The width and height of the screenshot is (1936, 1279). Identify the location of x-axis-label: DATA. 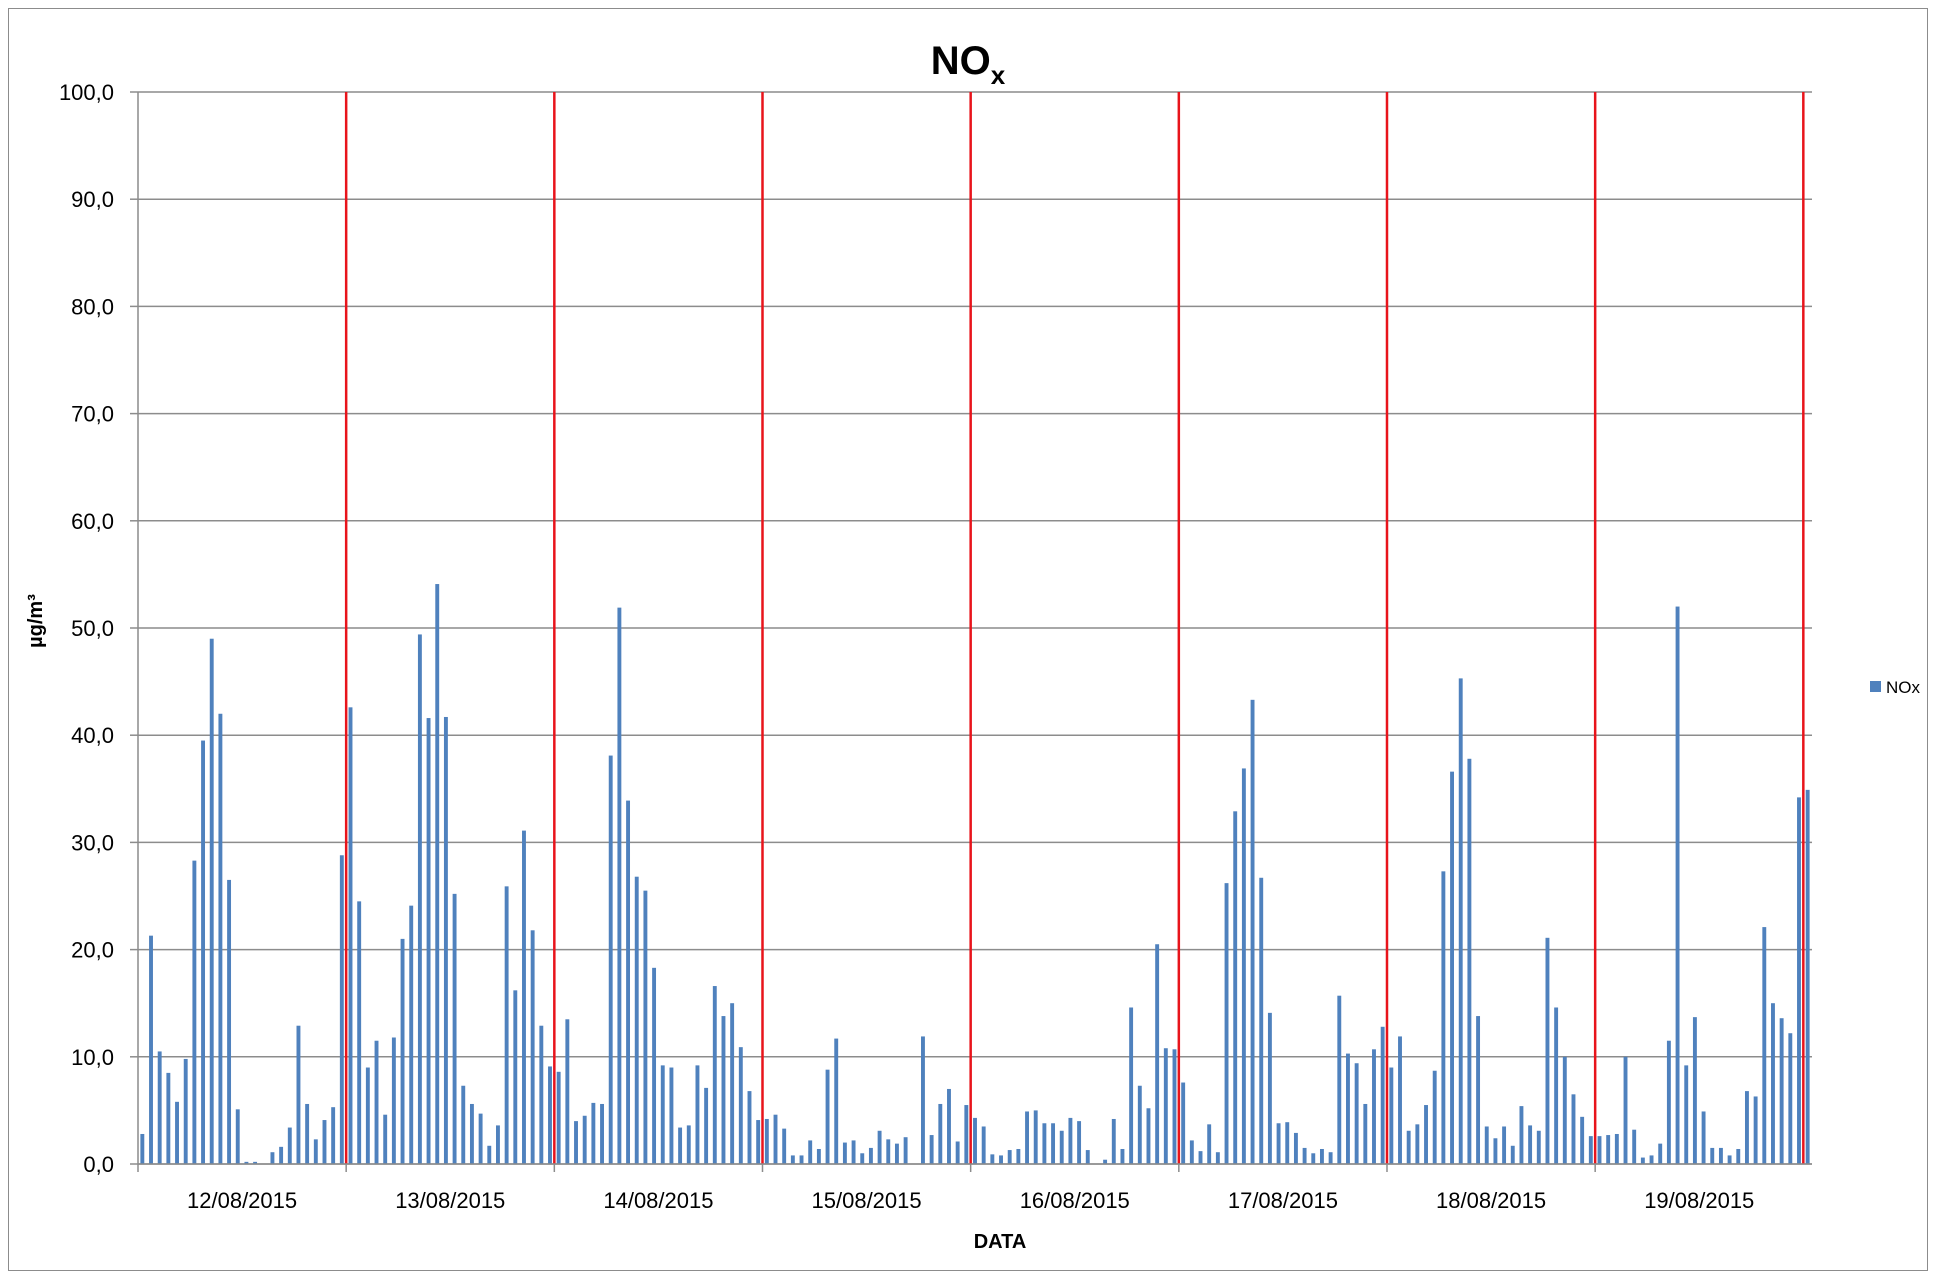
(1000, 1242).